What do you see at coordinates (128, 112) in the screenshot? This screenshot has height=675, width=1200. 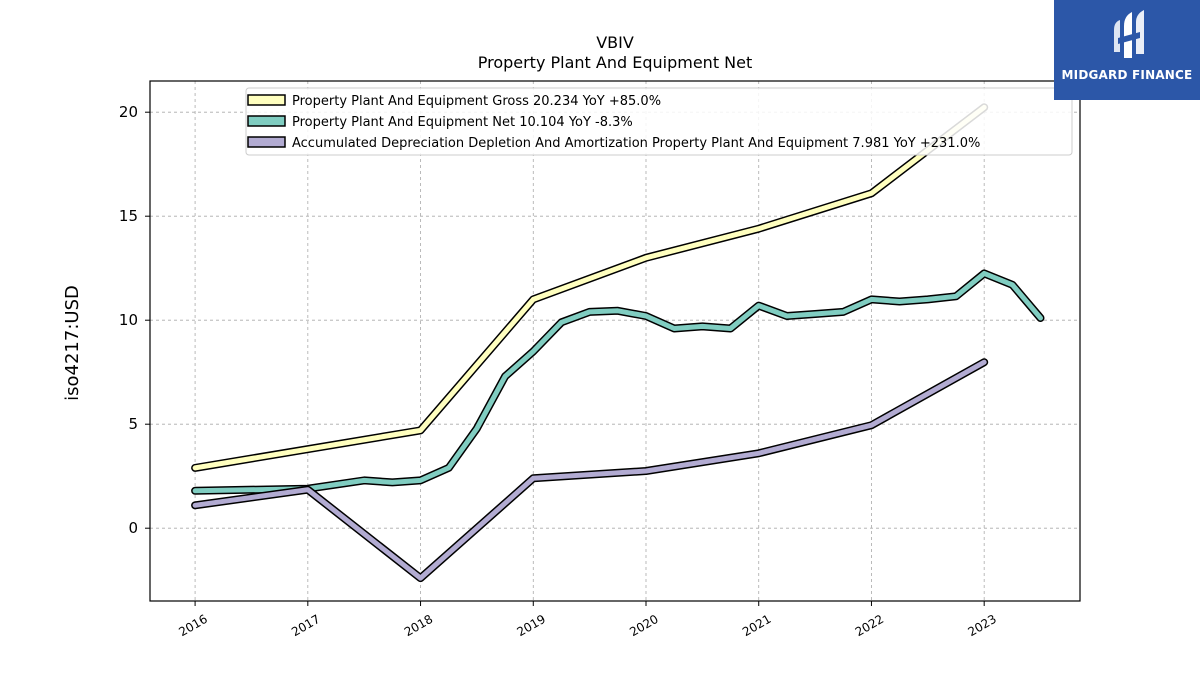 I see `y-tick-label: 20` at bounding box center [128, 112].